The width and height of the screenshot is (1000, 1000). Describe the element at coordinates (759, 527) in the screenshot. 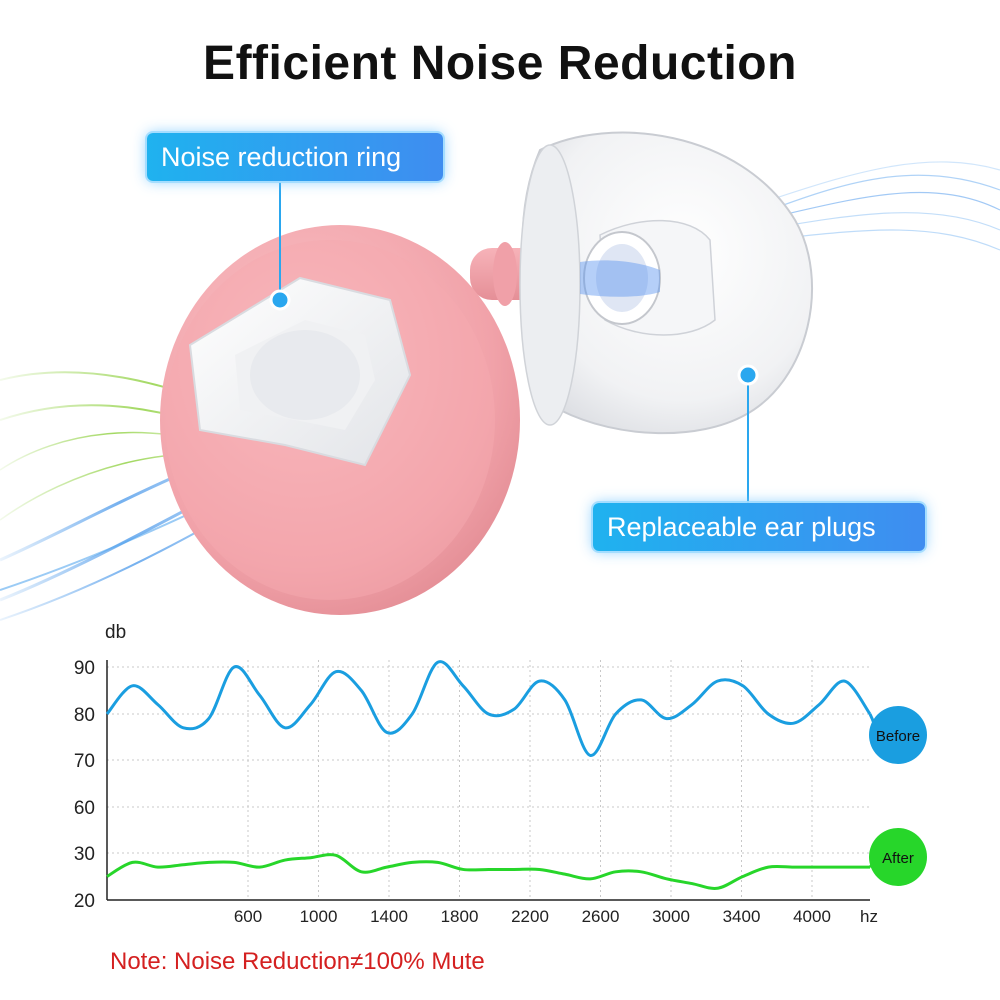

I see `plugs-callout: Replaceable ear plugs` at that location.